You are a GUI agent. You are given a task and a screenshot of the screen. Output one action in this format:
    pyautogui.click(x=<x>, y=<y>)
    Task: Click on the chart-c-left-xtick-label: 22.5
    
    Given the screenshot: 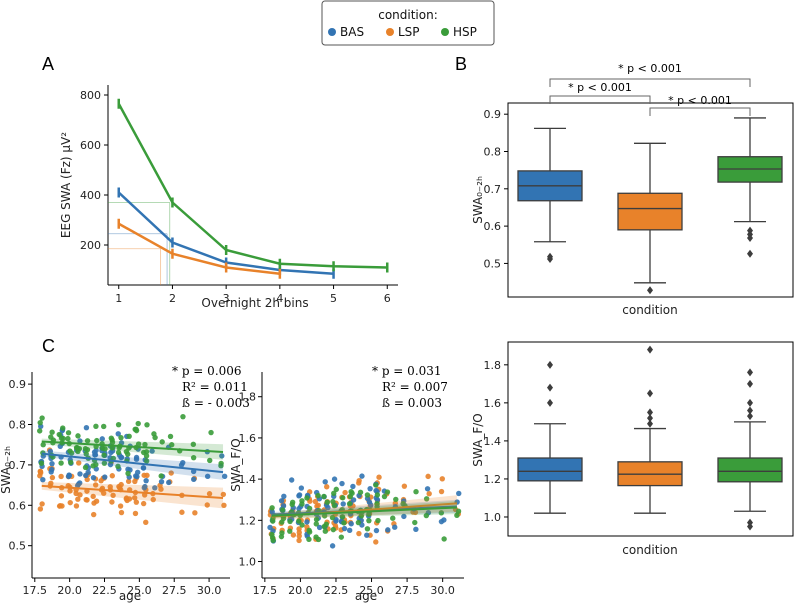 What is the action you would take?
    pyautogui.click(x=104, y=590)
    